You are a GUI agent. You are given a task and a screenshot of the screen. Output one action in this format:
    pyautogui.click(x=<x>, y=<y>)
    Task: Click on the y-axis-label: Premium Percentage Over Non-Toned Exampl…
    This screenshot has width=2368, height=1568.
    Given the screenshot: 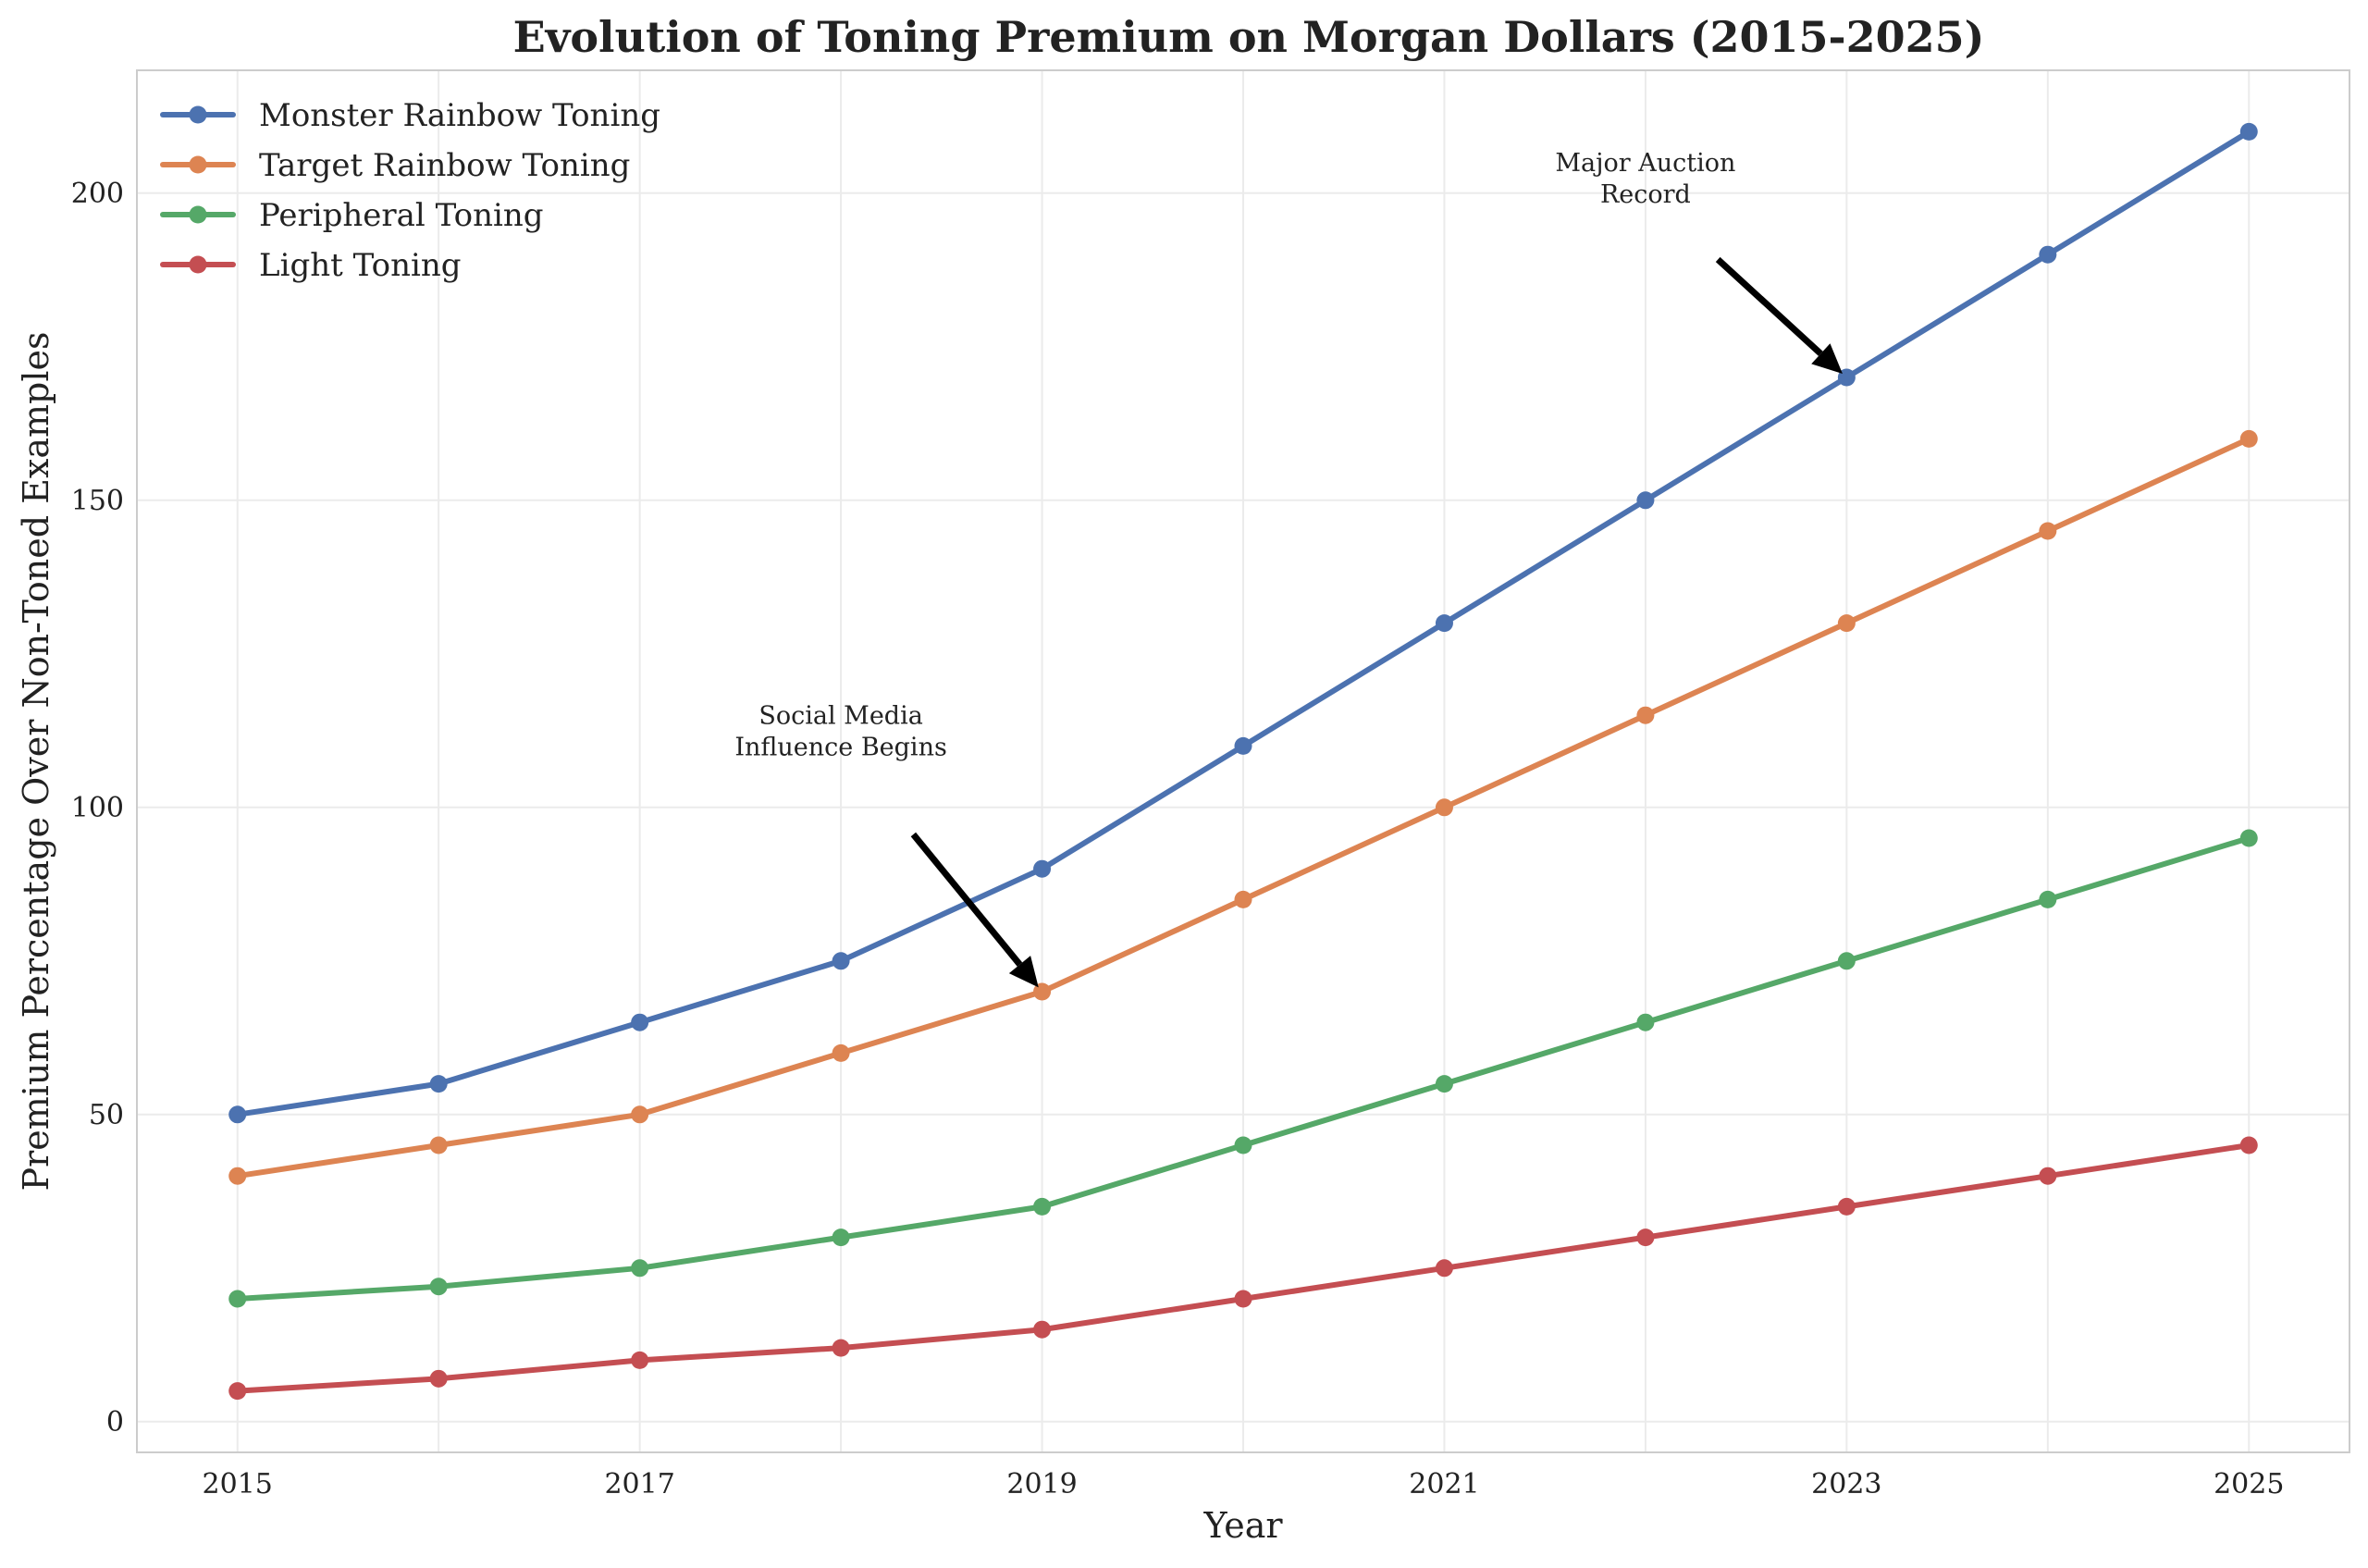 What is the action you would take?
    pyautogui.click(x=36, y=761)
    